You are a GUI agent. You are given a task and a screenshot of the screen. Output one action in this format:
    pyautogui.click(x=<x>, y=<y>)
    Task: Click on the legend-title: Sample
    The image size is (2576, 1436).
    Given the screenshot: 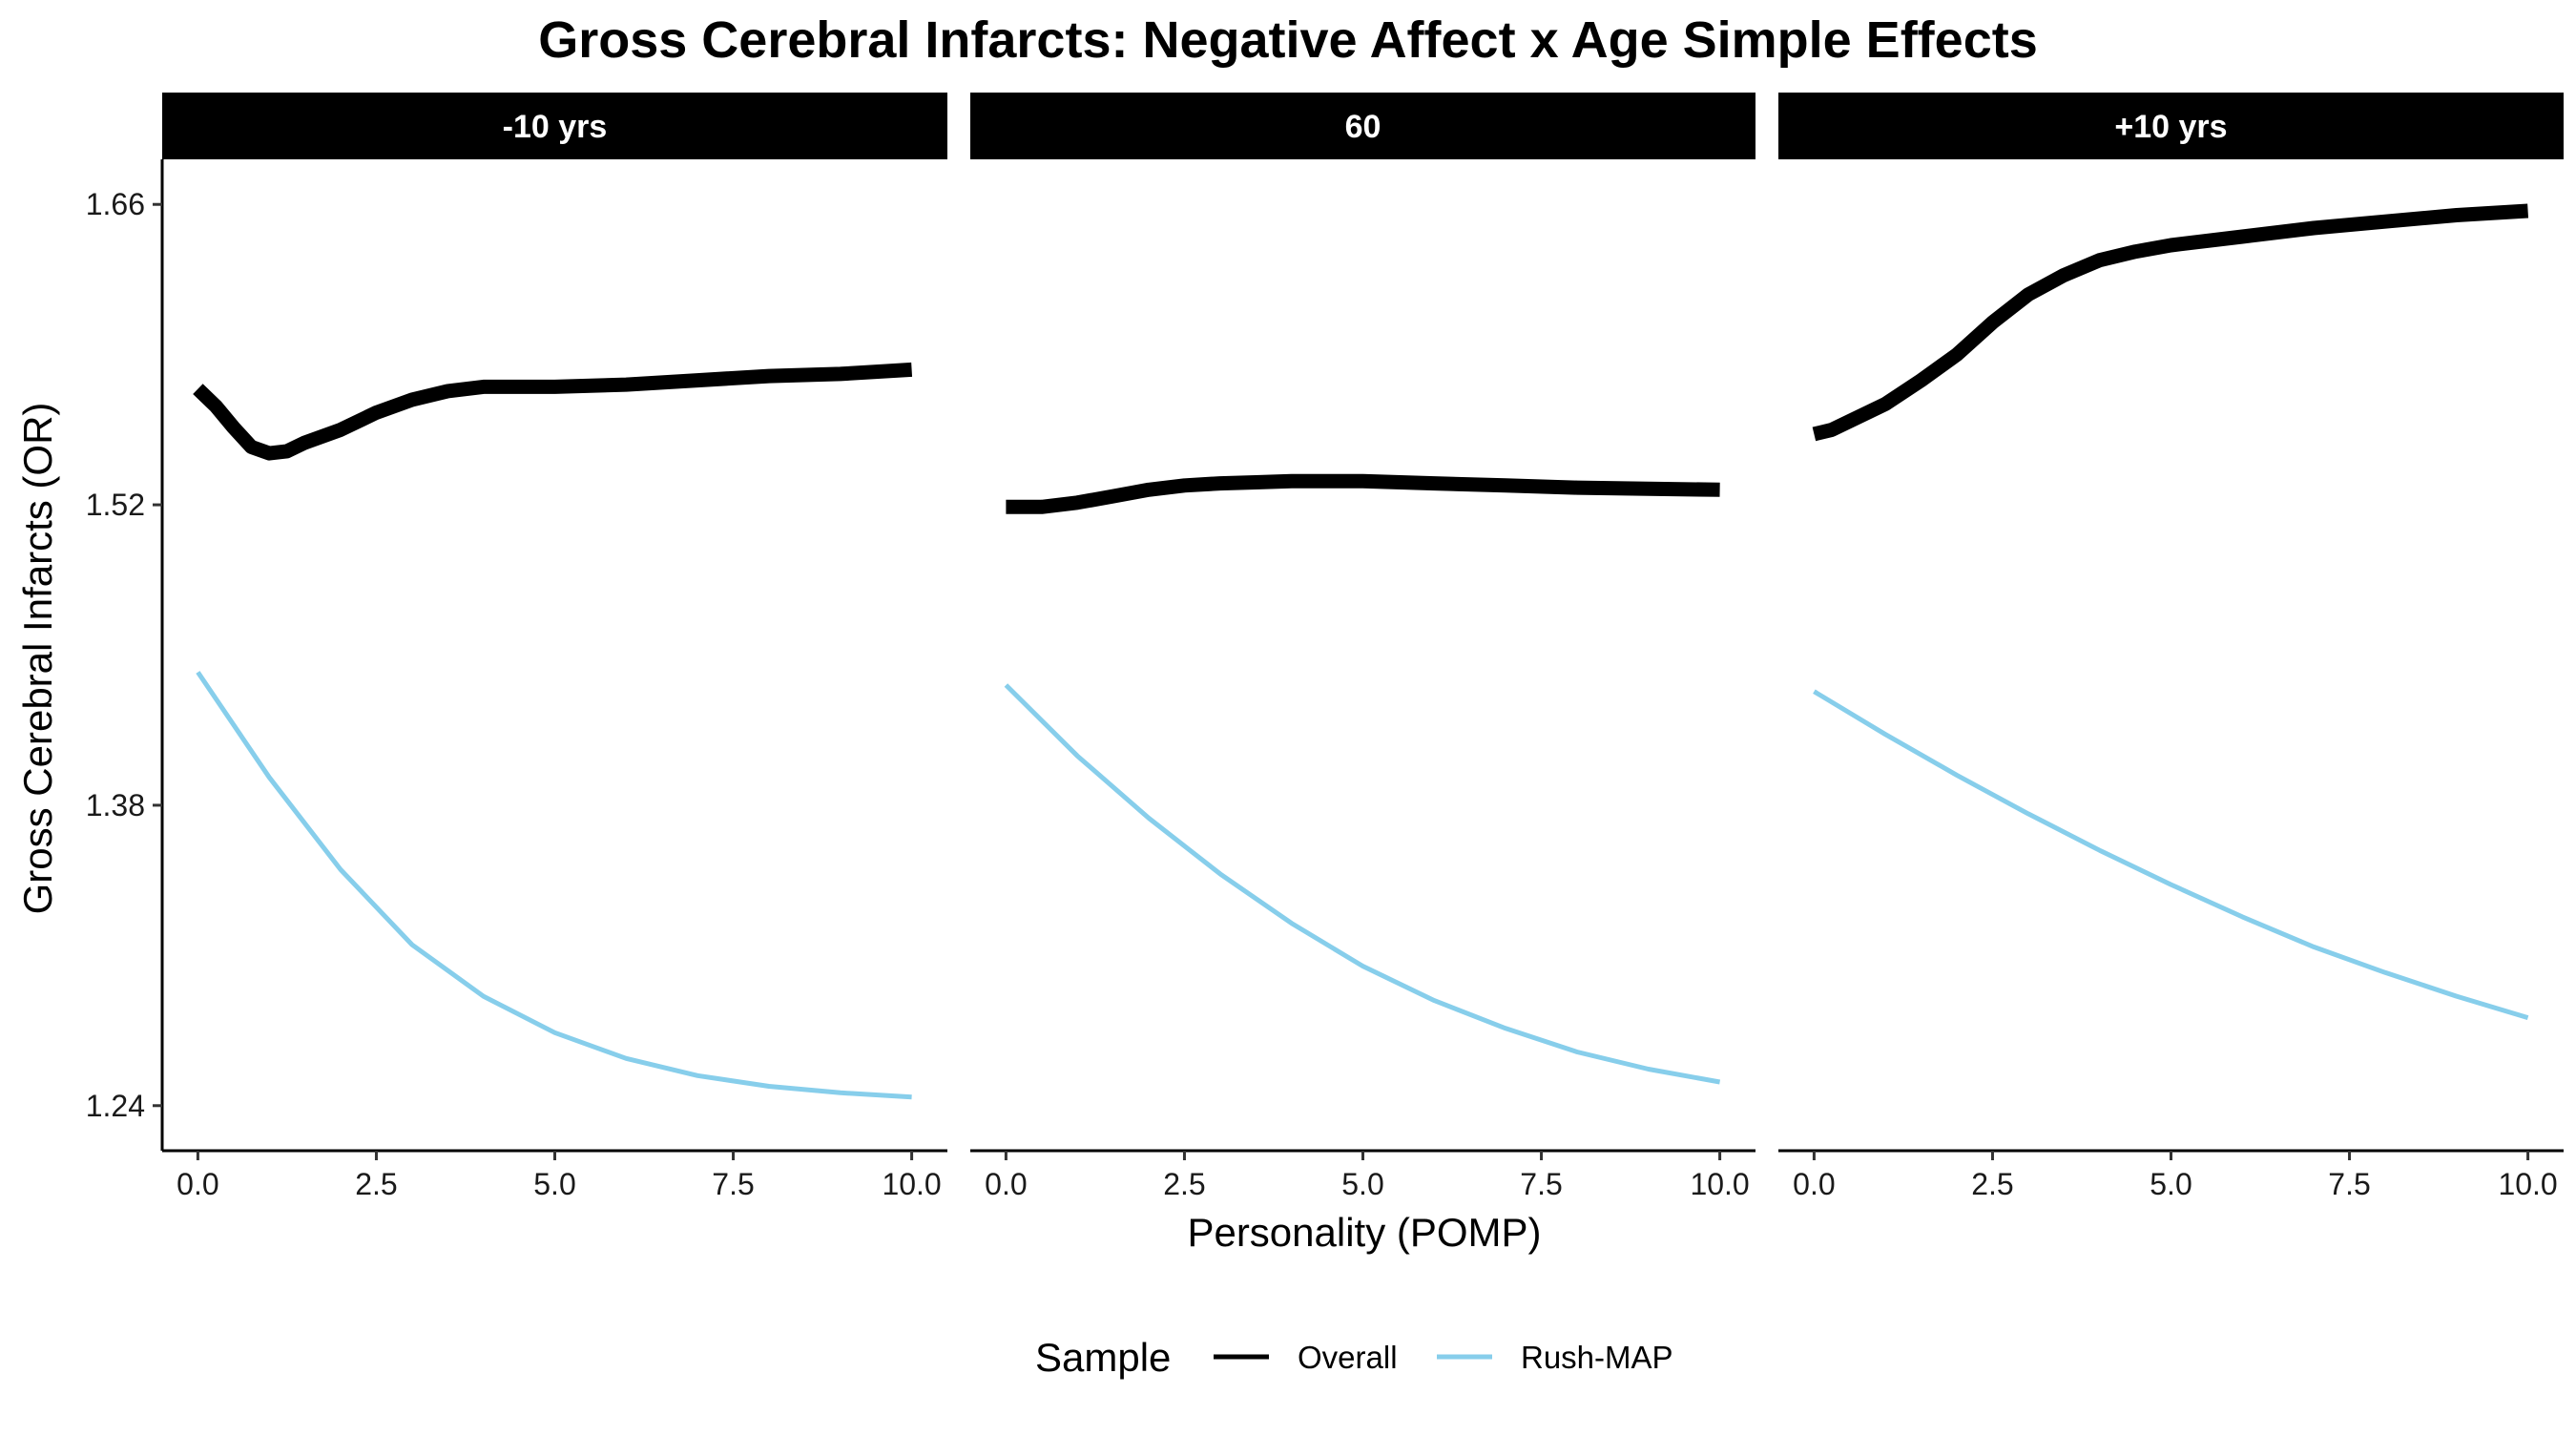 What is the action you would take?
    pyautogui.click(x=1103, y=1357)
    